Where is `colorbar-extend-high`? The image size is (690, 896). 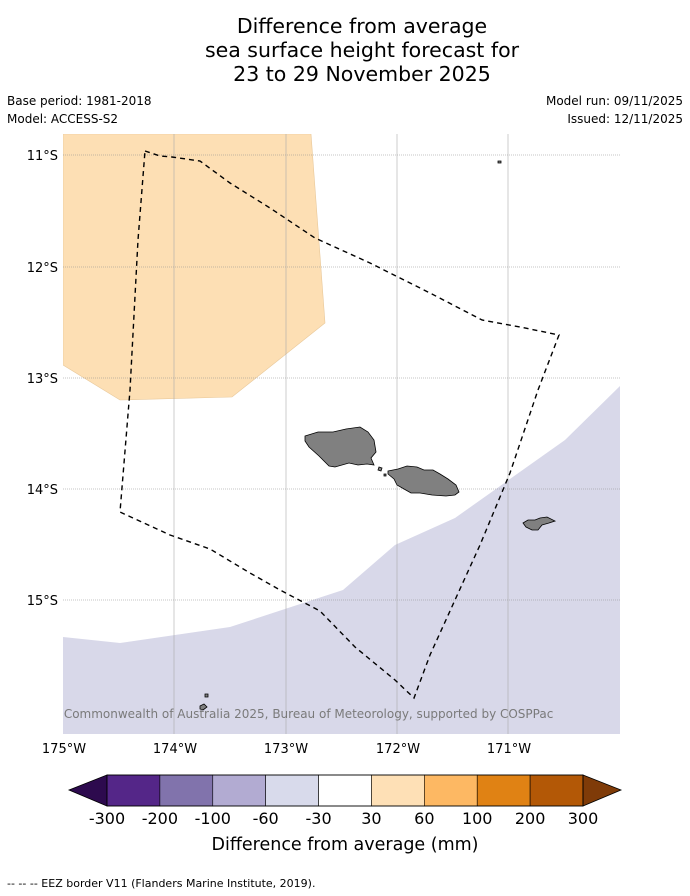
colorbar-extend-high is located at coordinates (602, 790).